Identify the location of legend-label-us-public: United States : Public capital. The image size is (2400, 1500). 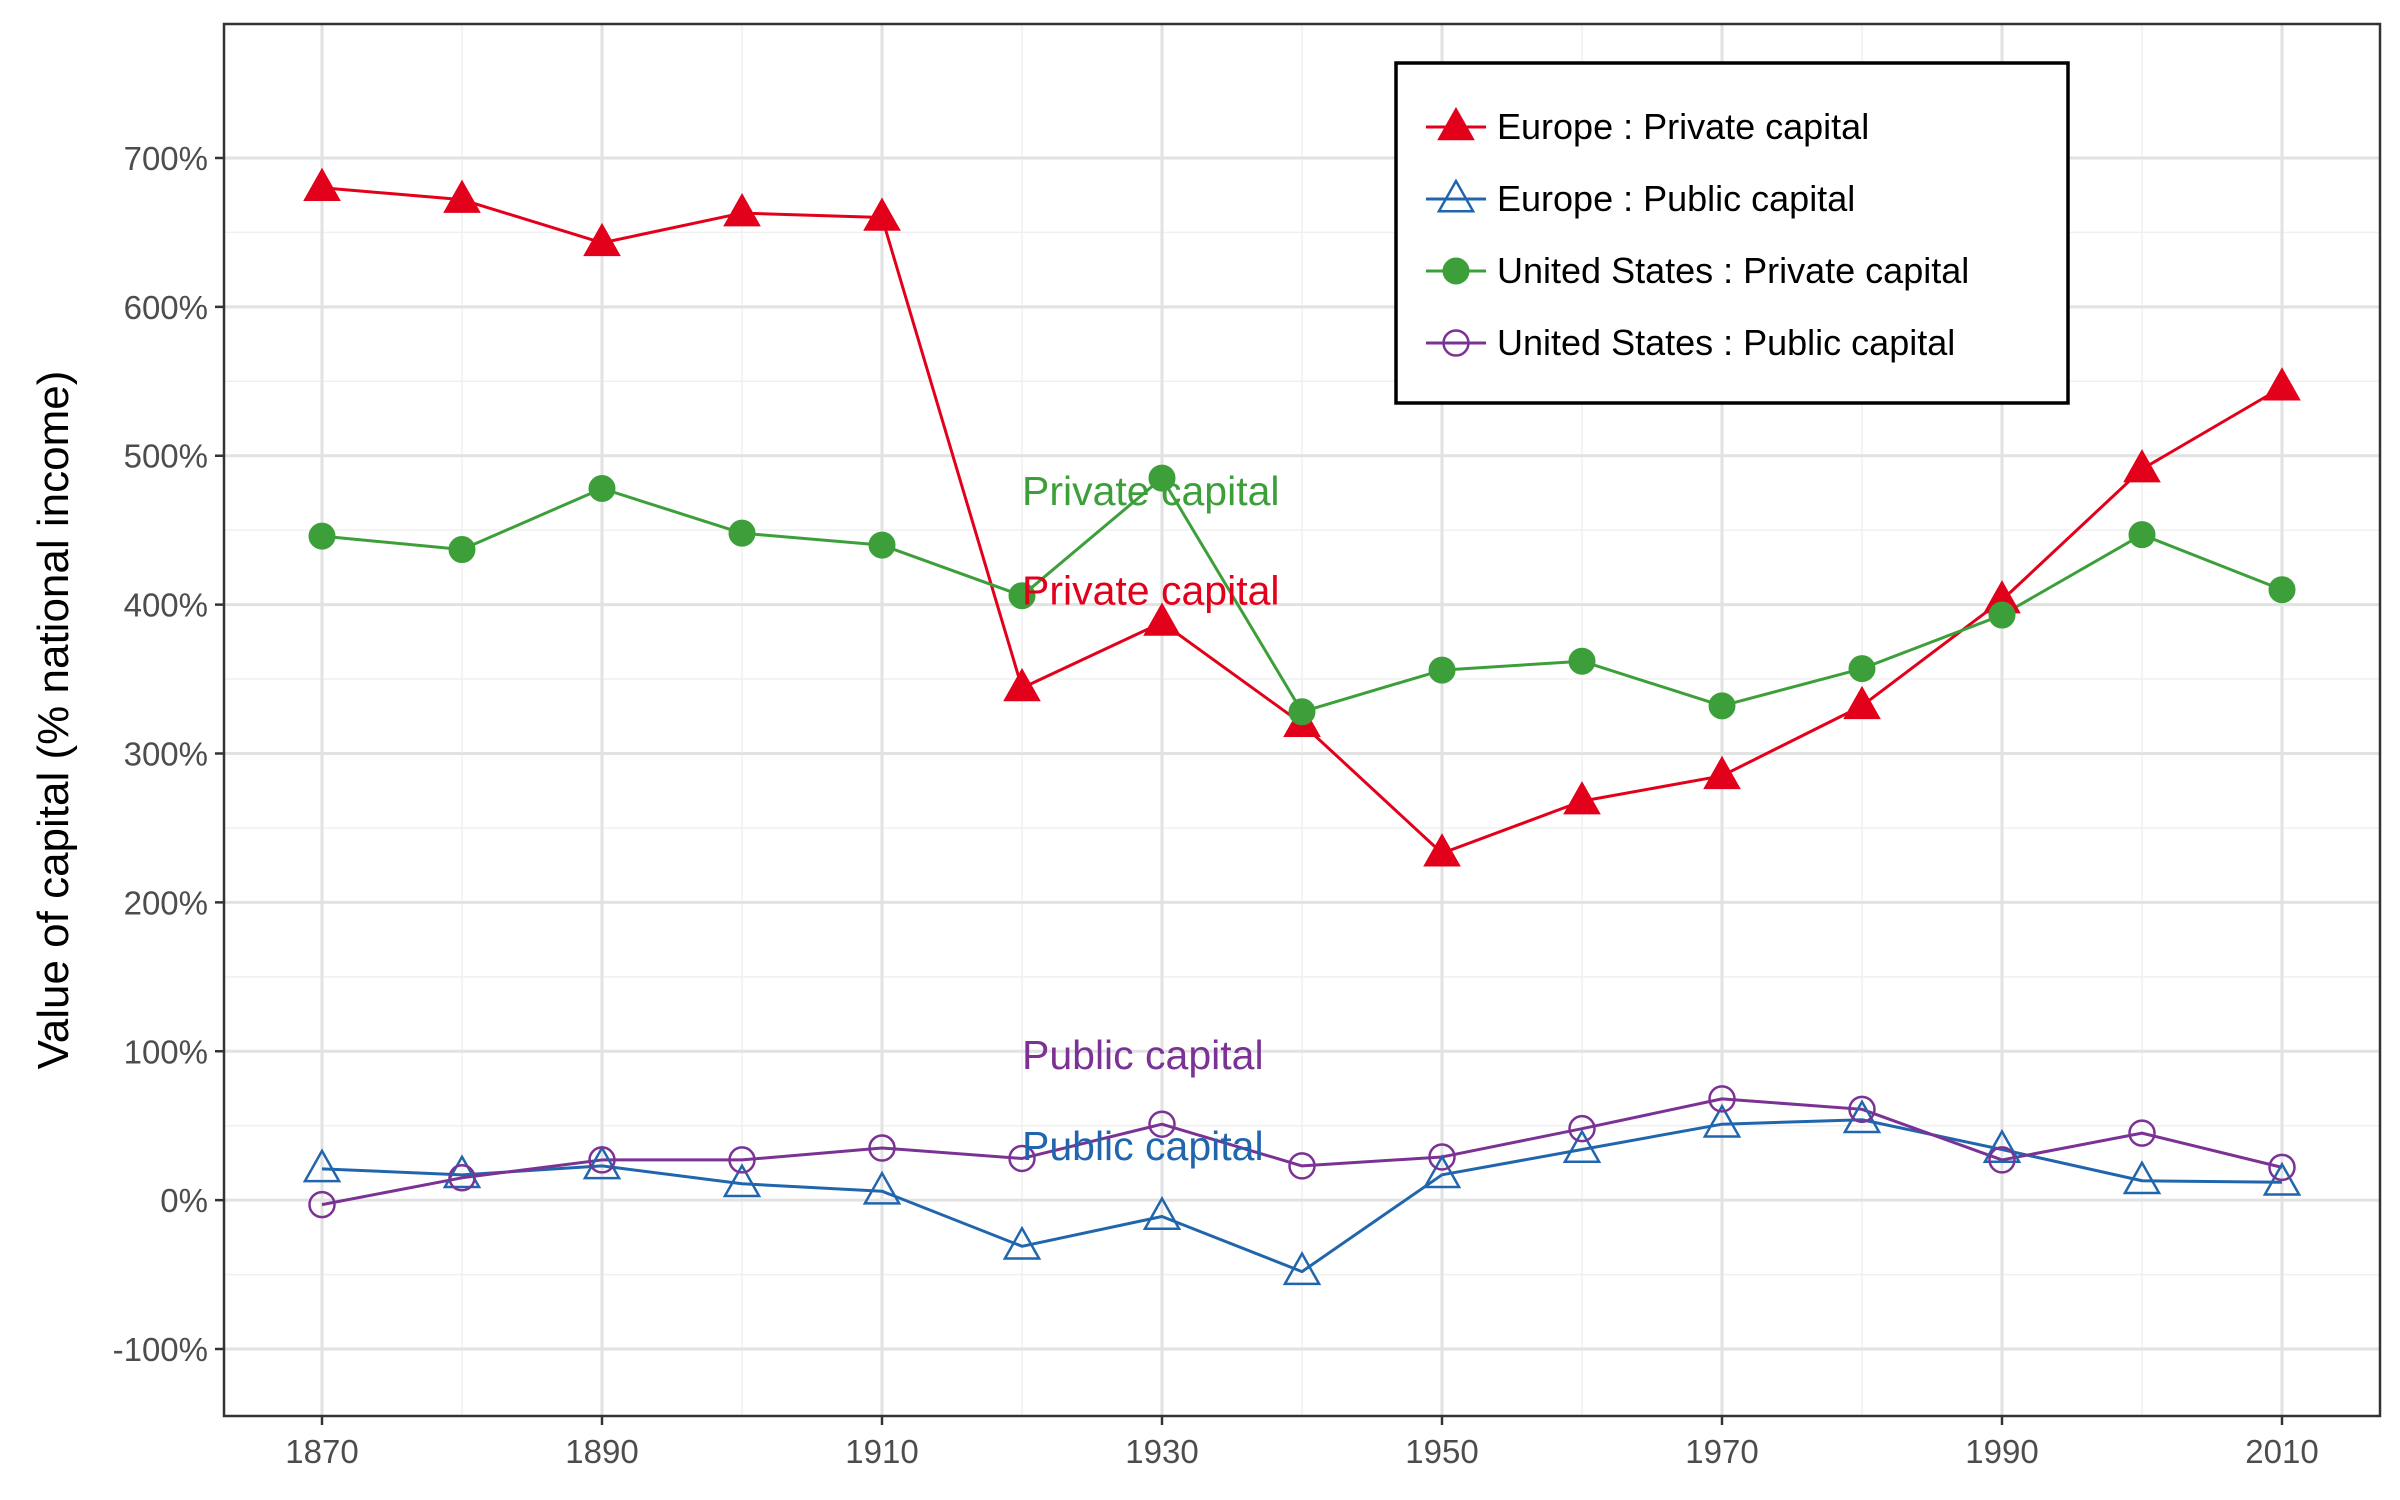
(1726, 342).